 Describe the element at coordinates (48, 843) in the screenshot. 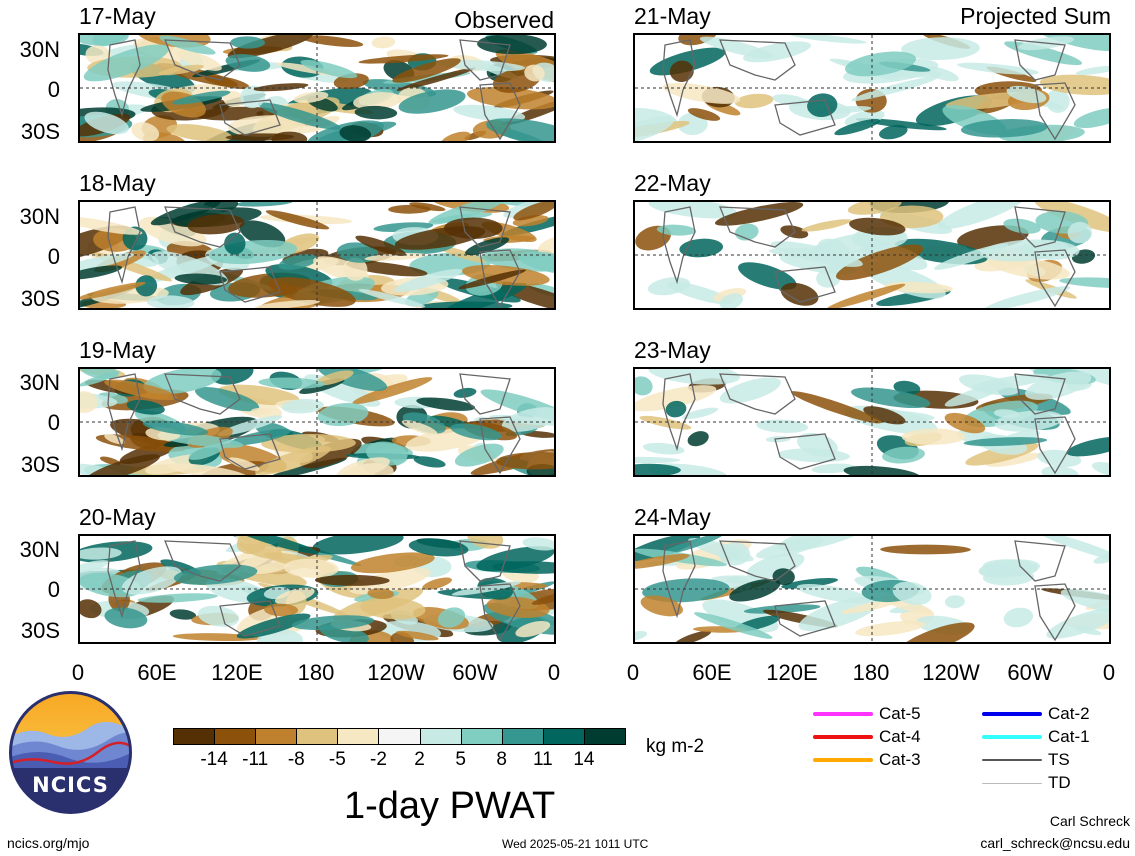

I see `footer-url: ncics.org/mjo` at that location.